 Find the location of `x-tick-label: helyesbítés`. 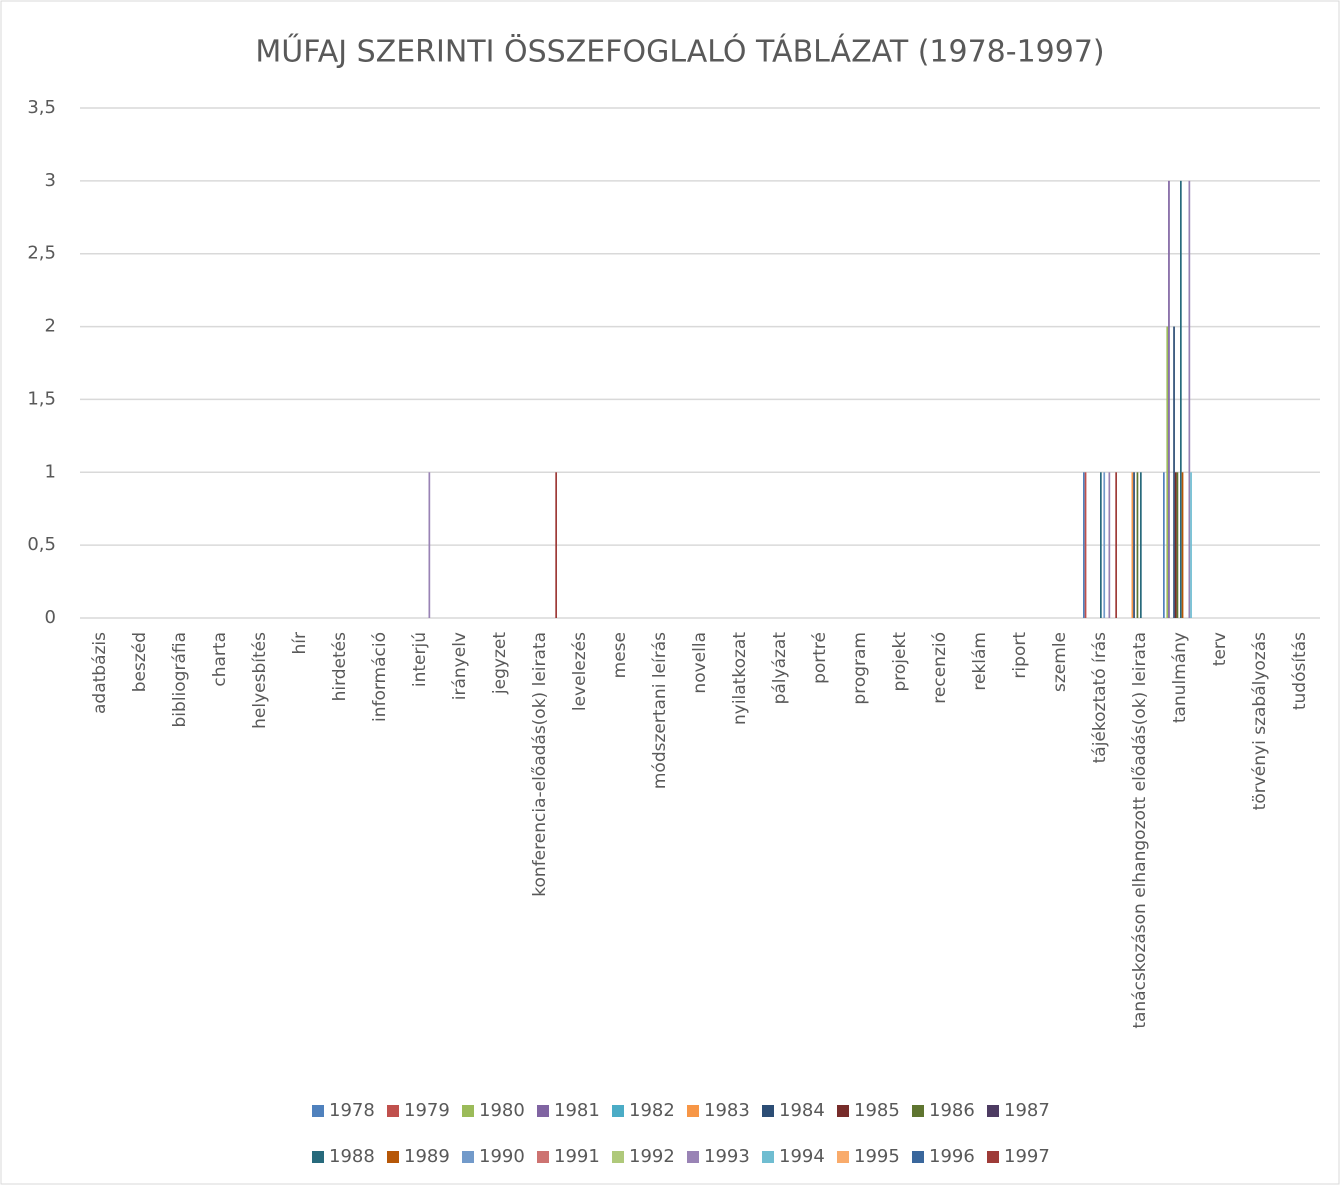

x-tick-label: helyesbítés is located at coordinates (260, 680).